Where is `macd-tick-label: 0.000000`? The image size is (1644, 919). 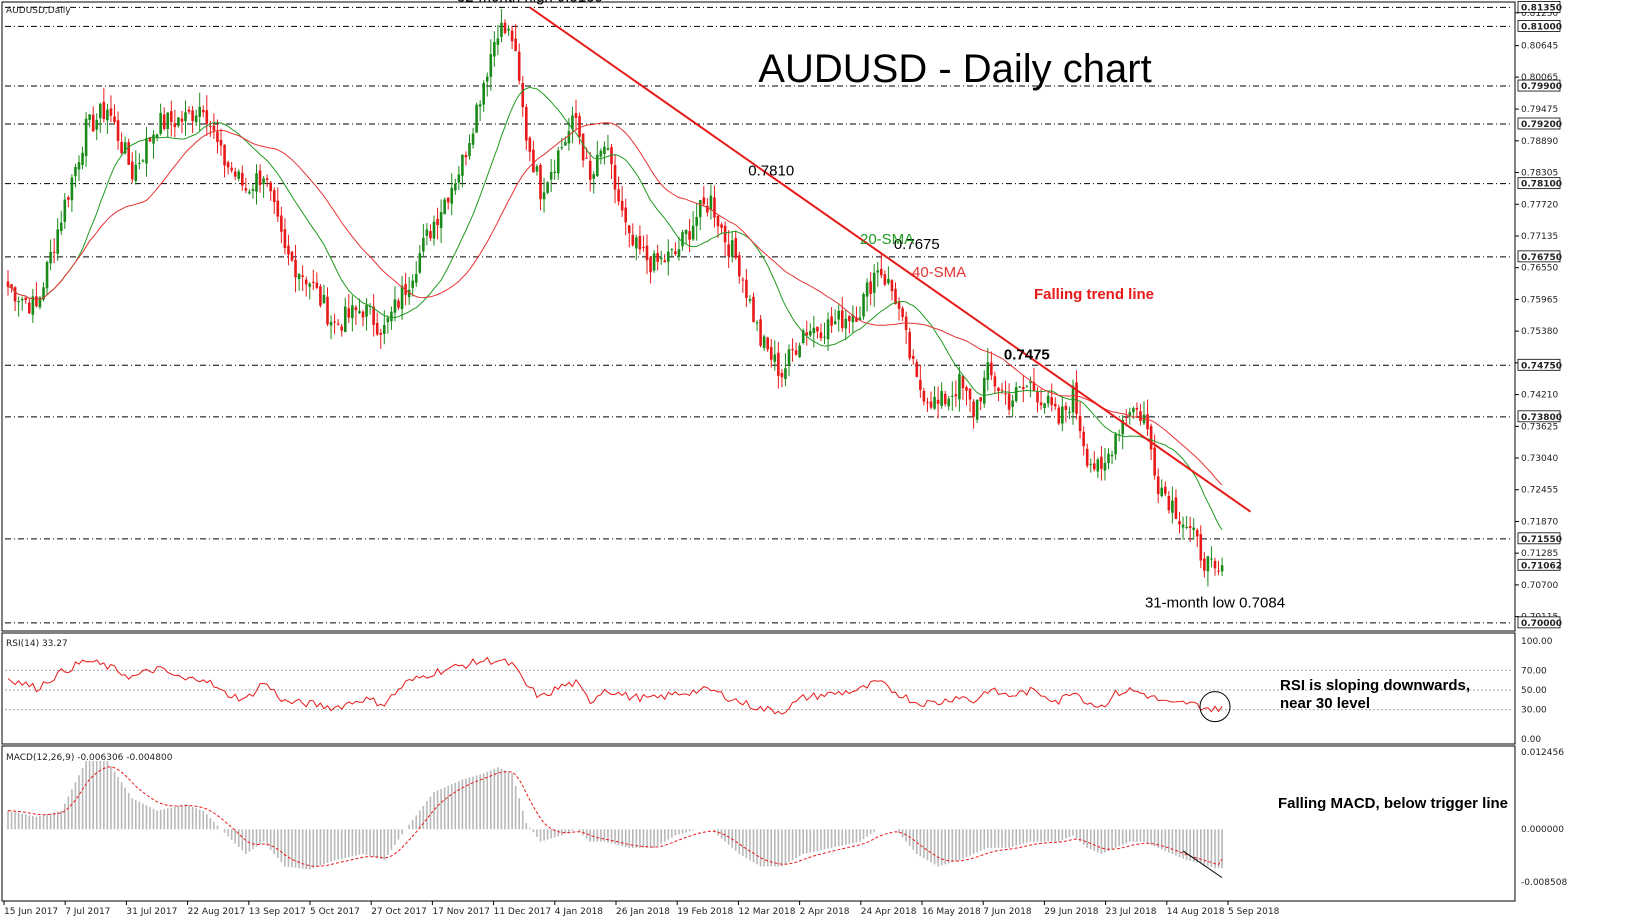 macd-tick-label: 0.000000 is located at coordinates (1542, 830).